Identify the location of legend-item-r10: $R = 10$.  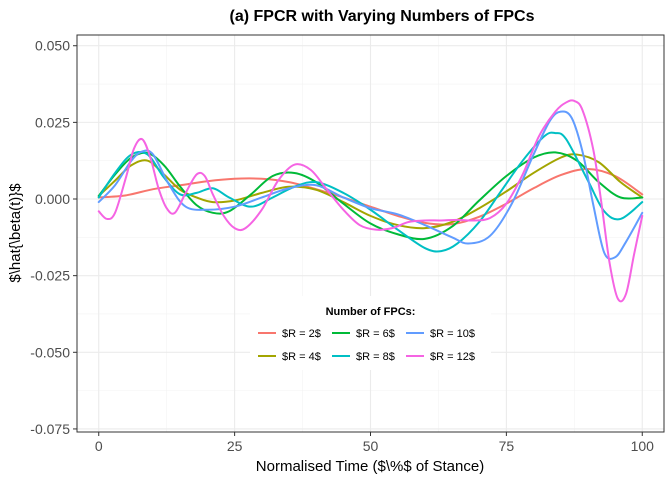
(440, 334).